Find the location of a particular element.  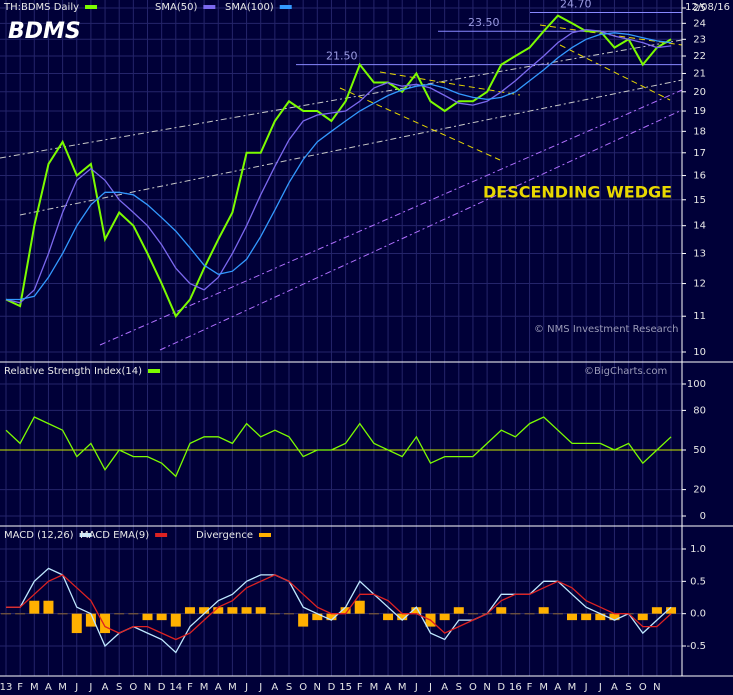

x-tick-label: 16 is located at coordinates (515, 687).